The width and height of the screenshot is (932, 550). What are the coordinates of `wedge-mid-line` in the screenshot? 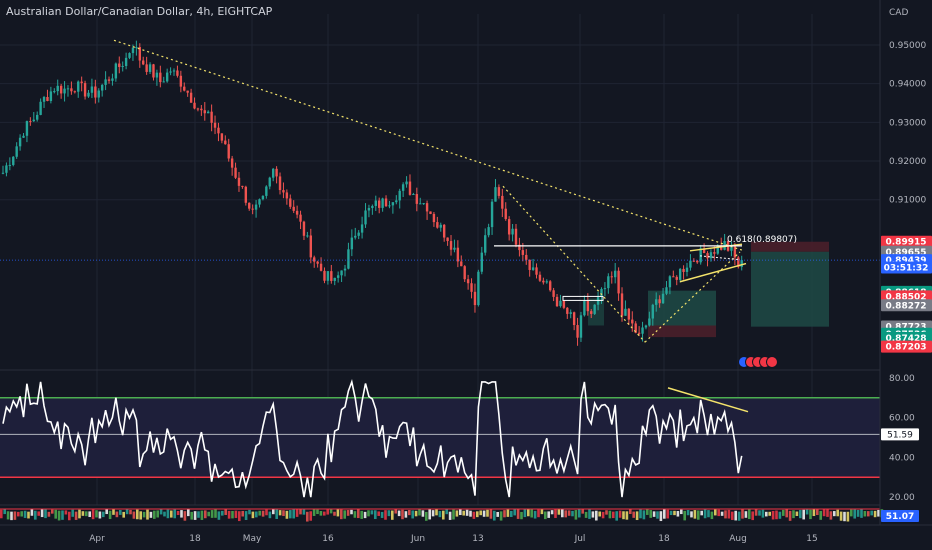 It's located at (720, 258).